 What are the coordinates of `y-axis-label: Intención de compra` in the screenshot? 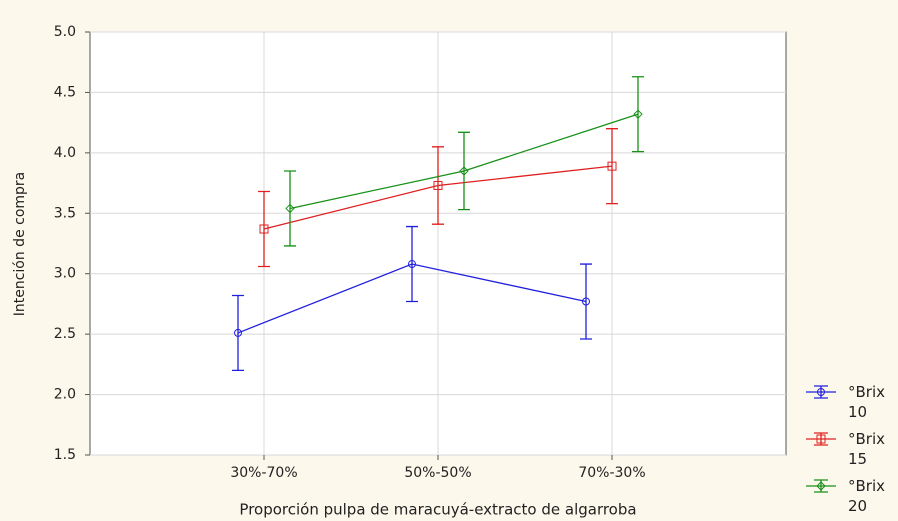 It's located at (20, 244).